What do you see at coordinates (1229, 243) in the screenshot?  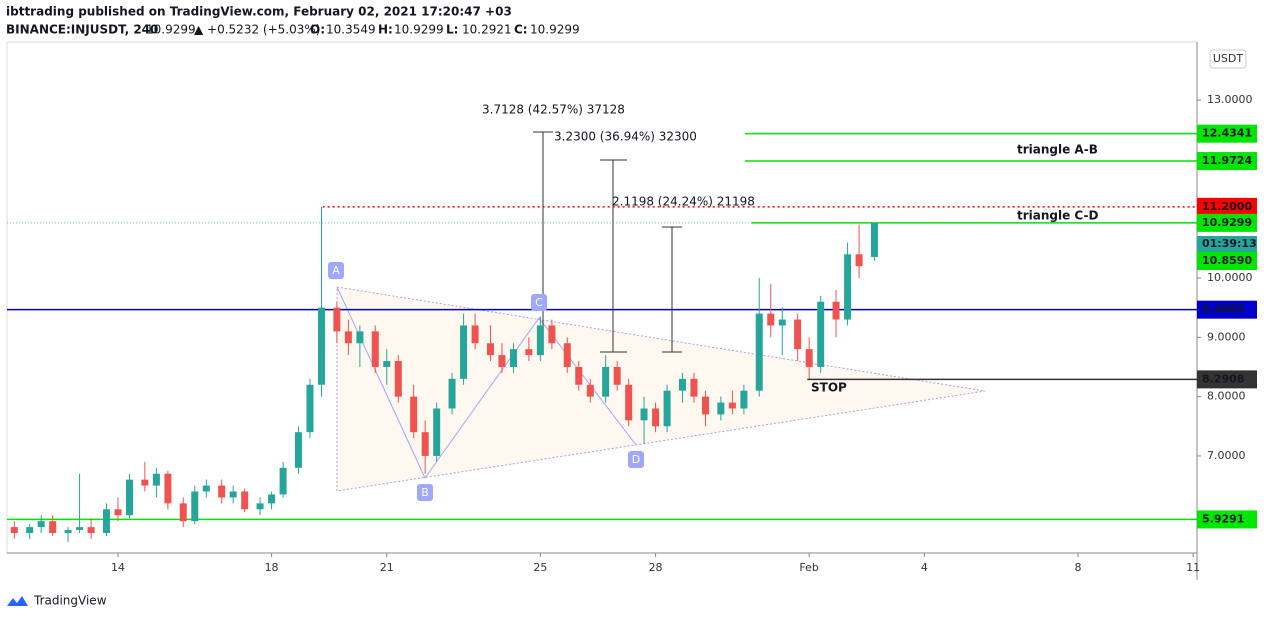 I see `countdown: 01:39:13` at bounding box center [1229, 243].